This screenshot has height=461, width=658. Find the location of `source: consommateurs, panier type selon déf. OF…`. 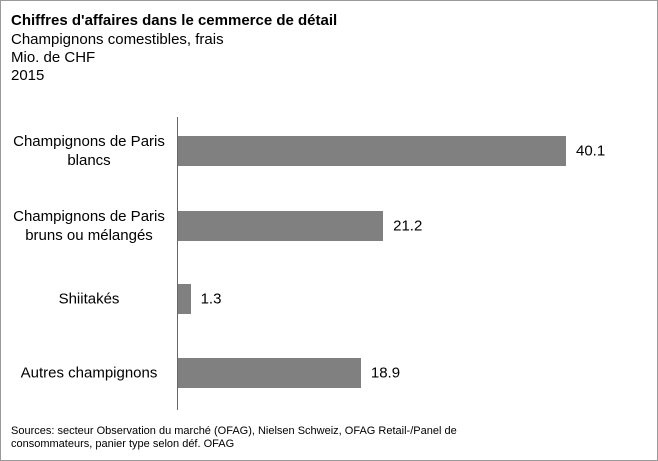

source: consommateurs, panier type selon déf. OF… is located at coordinates (123, 444).